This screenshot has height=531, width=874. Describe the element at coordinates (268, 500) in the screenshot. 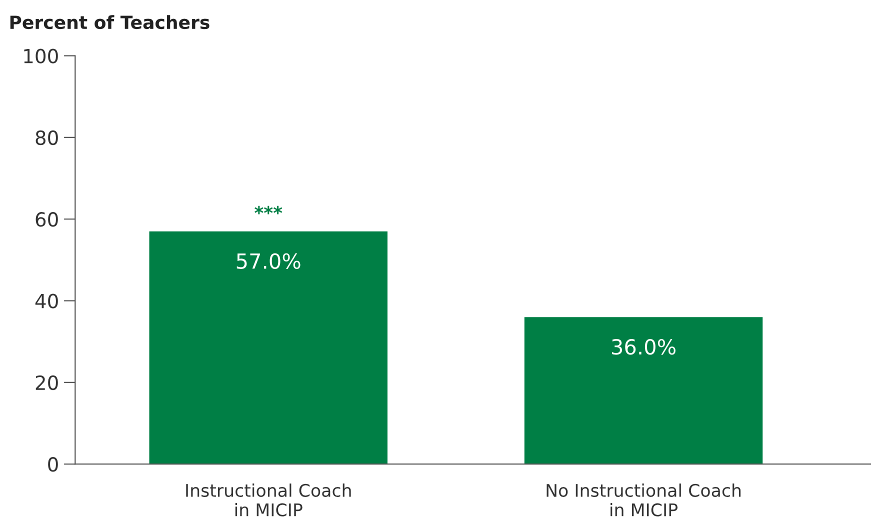

I see `x-tick-label: Instructional Coach in MICIP` at that location.